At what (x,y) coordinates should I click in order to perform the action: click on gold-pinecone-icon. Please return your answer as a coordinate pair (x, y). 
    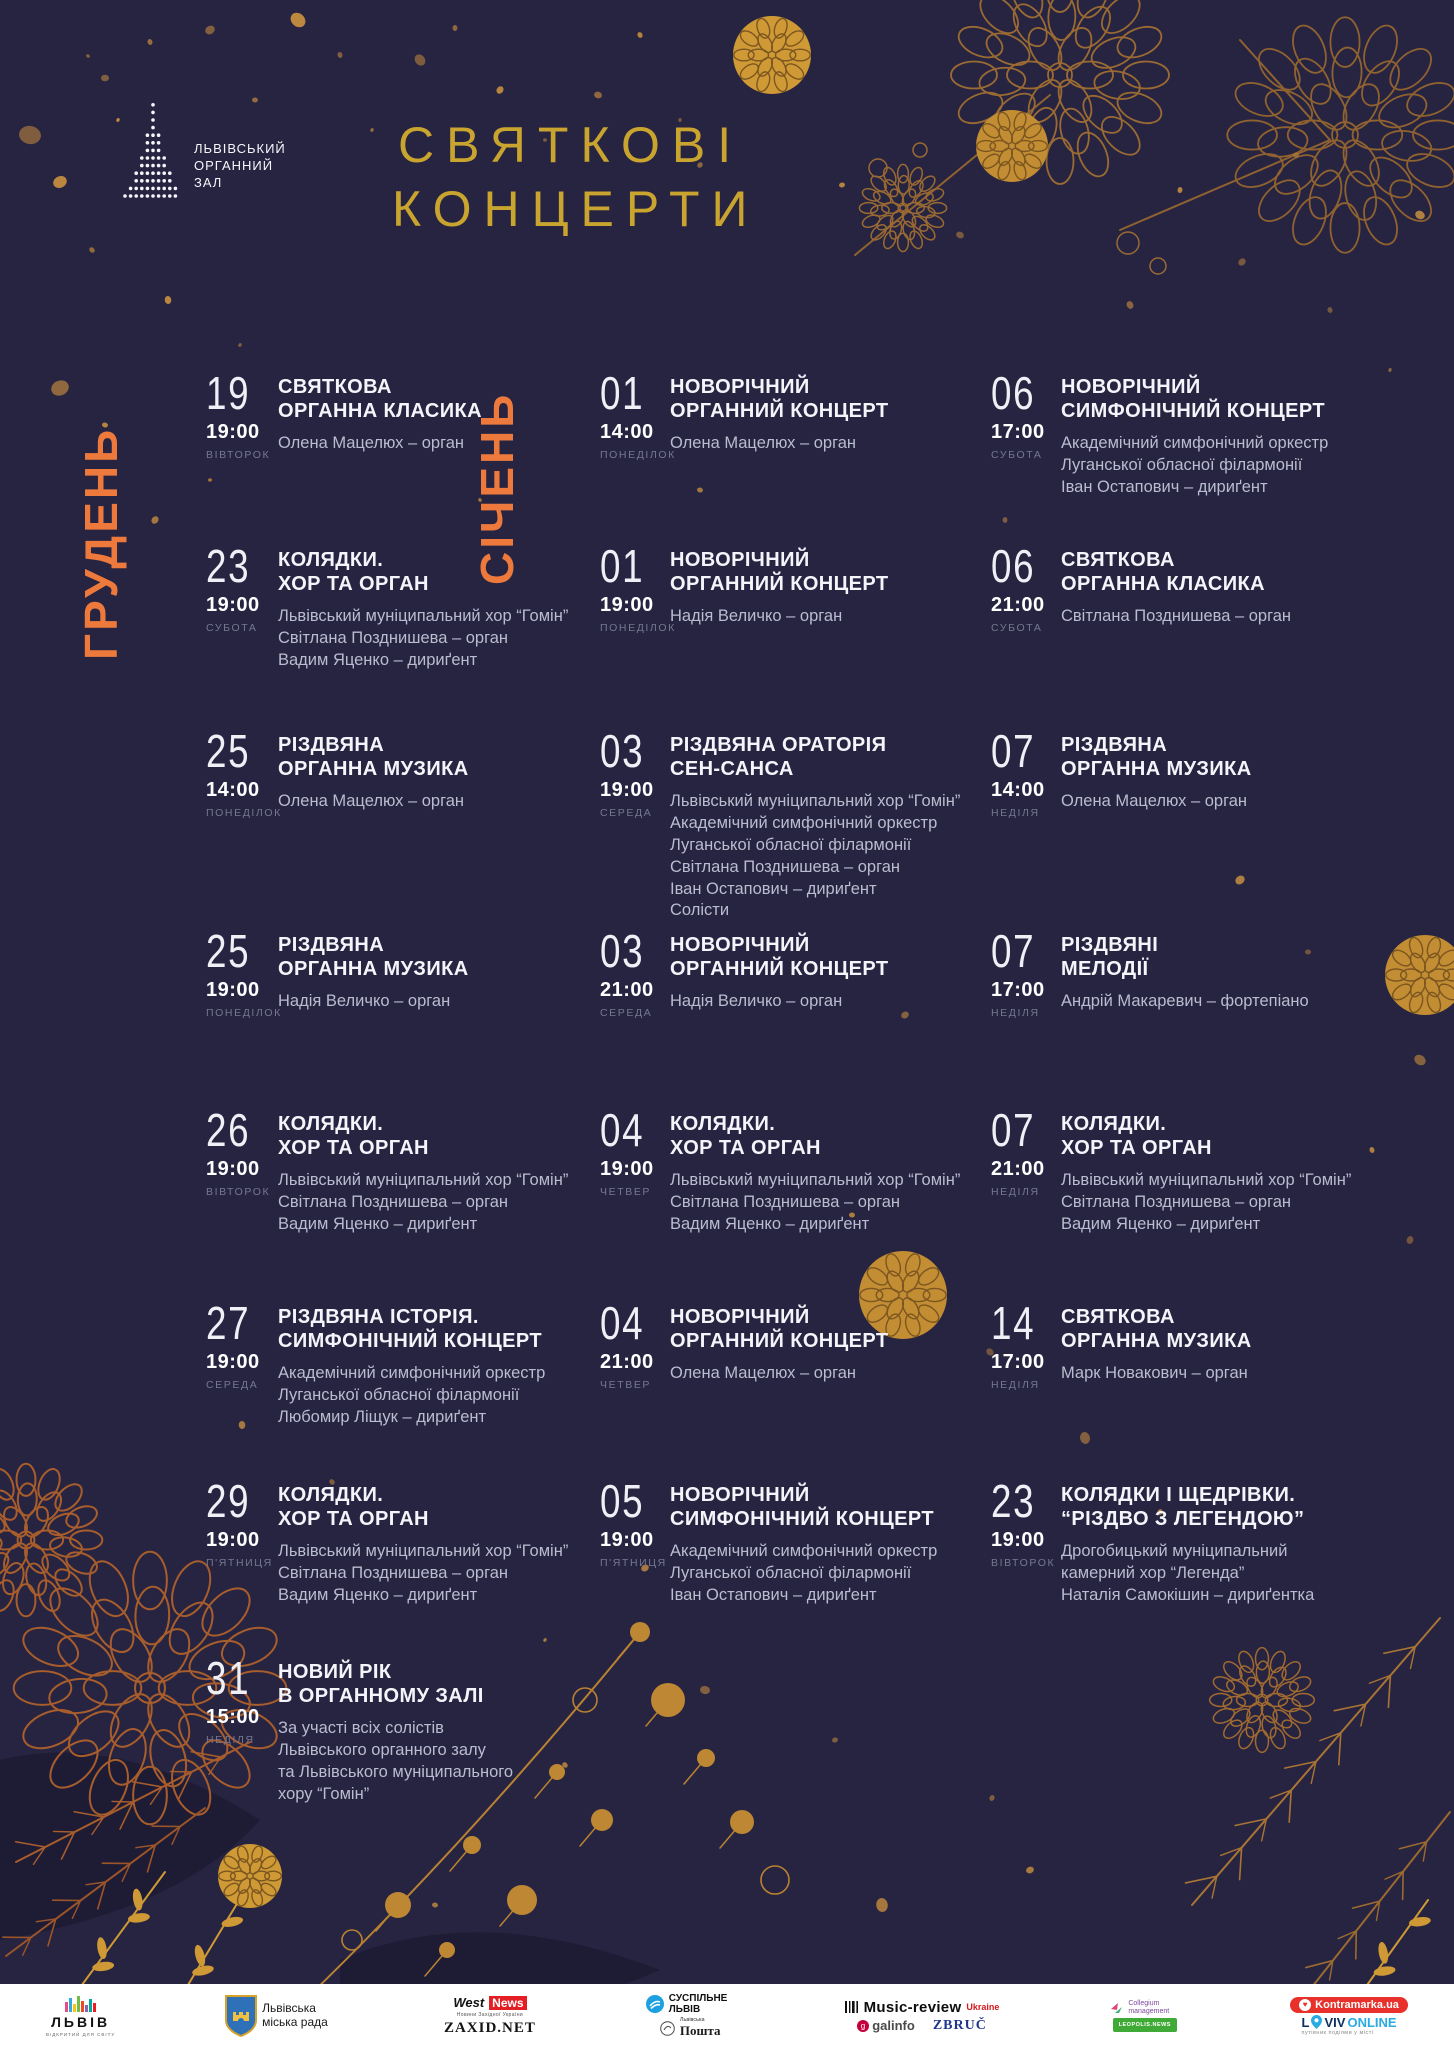
    Looking at the image, I should click on (1012, 146).